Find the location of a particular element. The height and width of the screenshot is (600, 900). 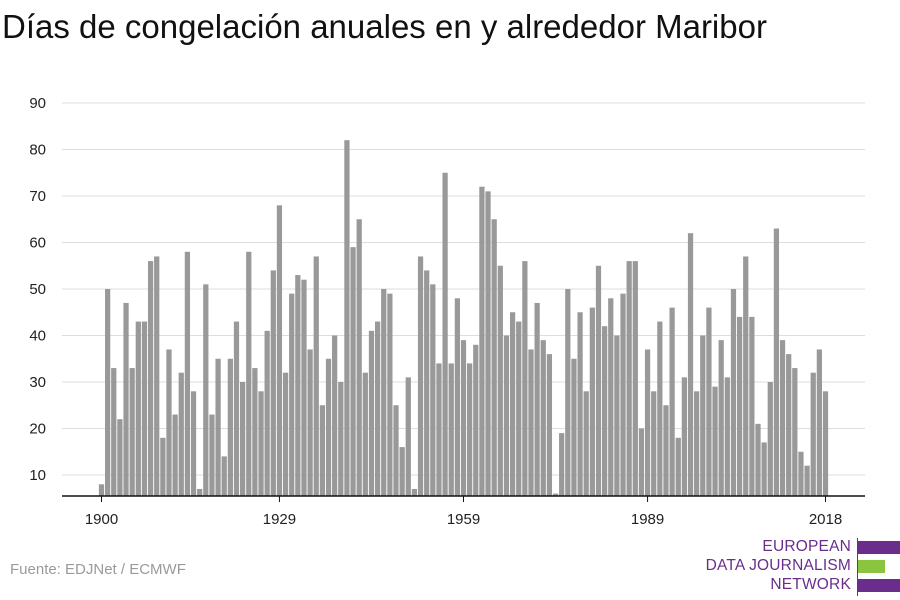

bar-1987 is located at coordinates (635, 378).